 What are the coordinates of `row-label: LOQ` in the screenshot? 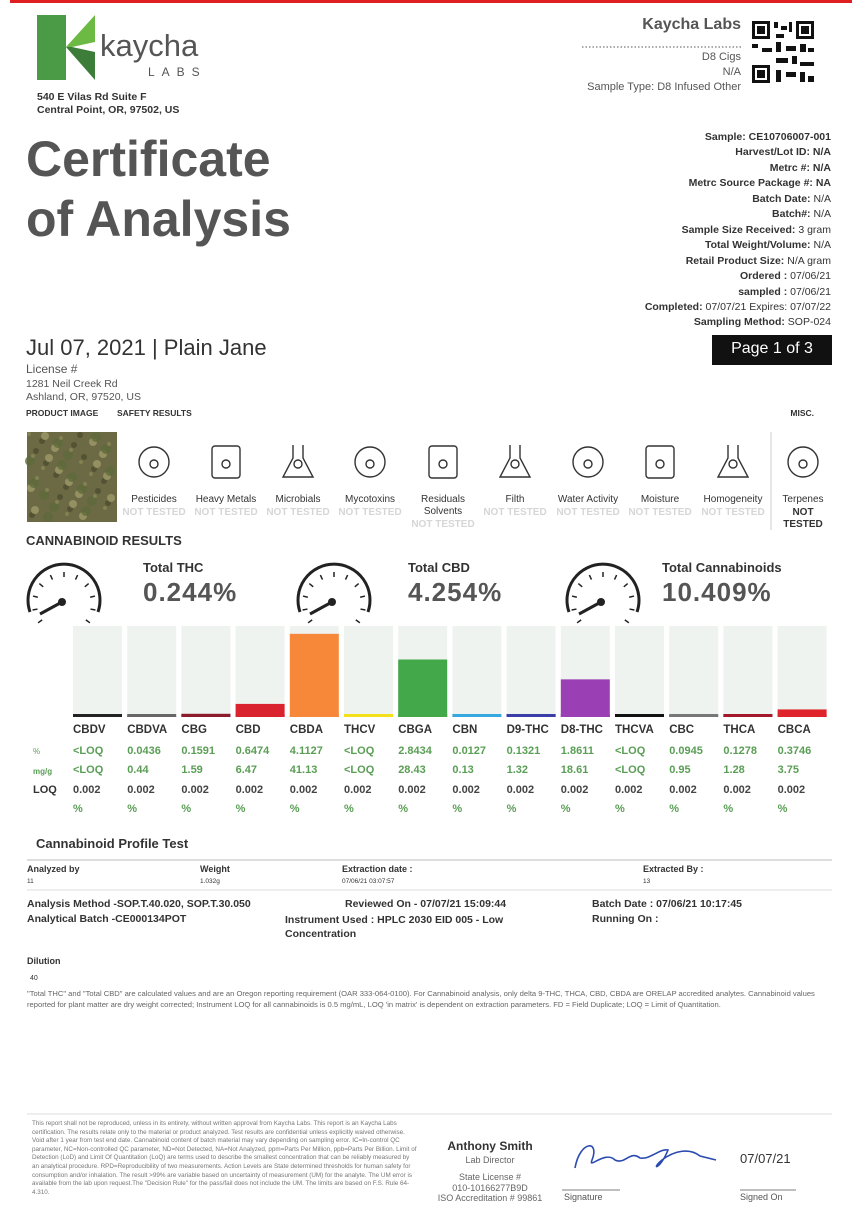 It's located at (45, 790).